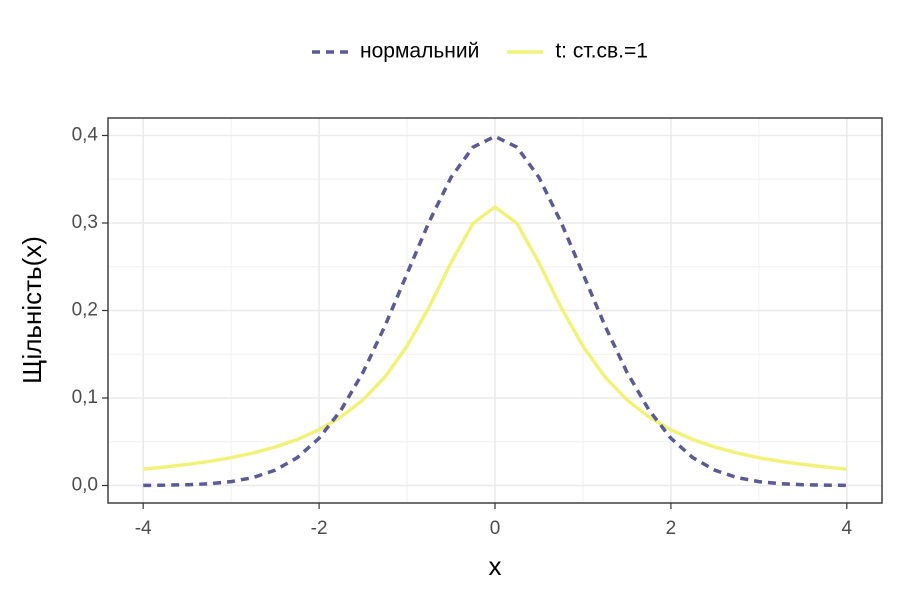  I want to click on x-tick-label: 2, so click(671, 528).